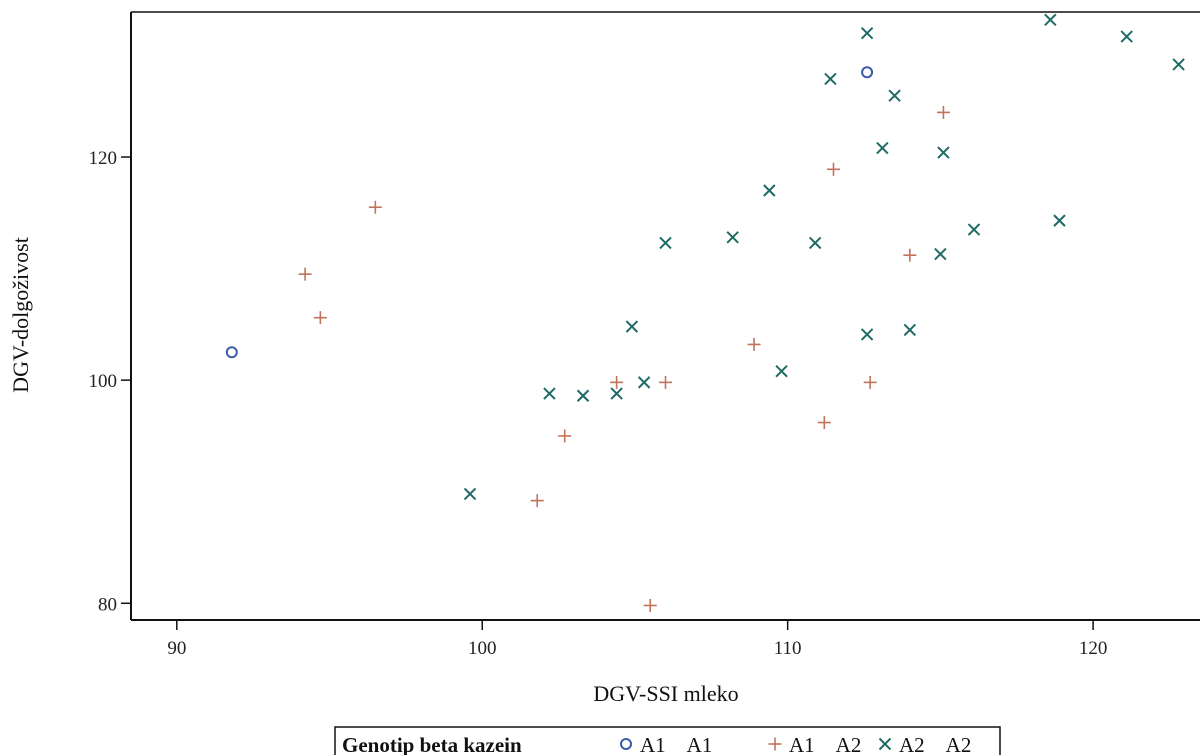 This screenshot has width=1200, height=755. Describe the element at coordinates (1093, 648) in the screenshot. I see `x-tick-label: 120` at that location.